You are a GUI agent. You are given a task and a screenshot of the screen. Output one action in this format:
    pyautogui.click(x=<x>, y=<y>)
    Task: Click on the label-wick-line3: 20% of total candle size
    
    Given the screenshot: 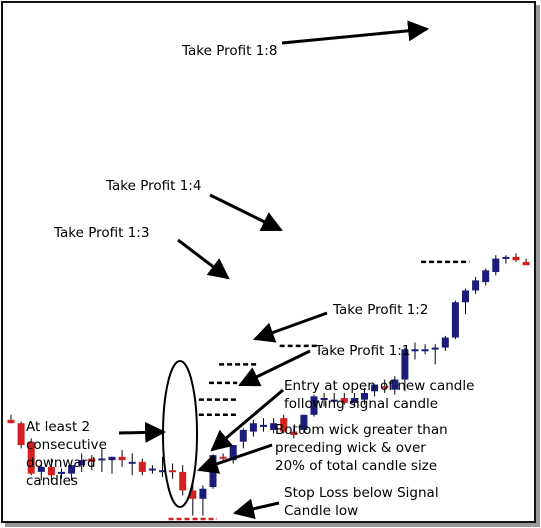 What is the action you would take?
    pyautogui.click(x=356, y=466)
    